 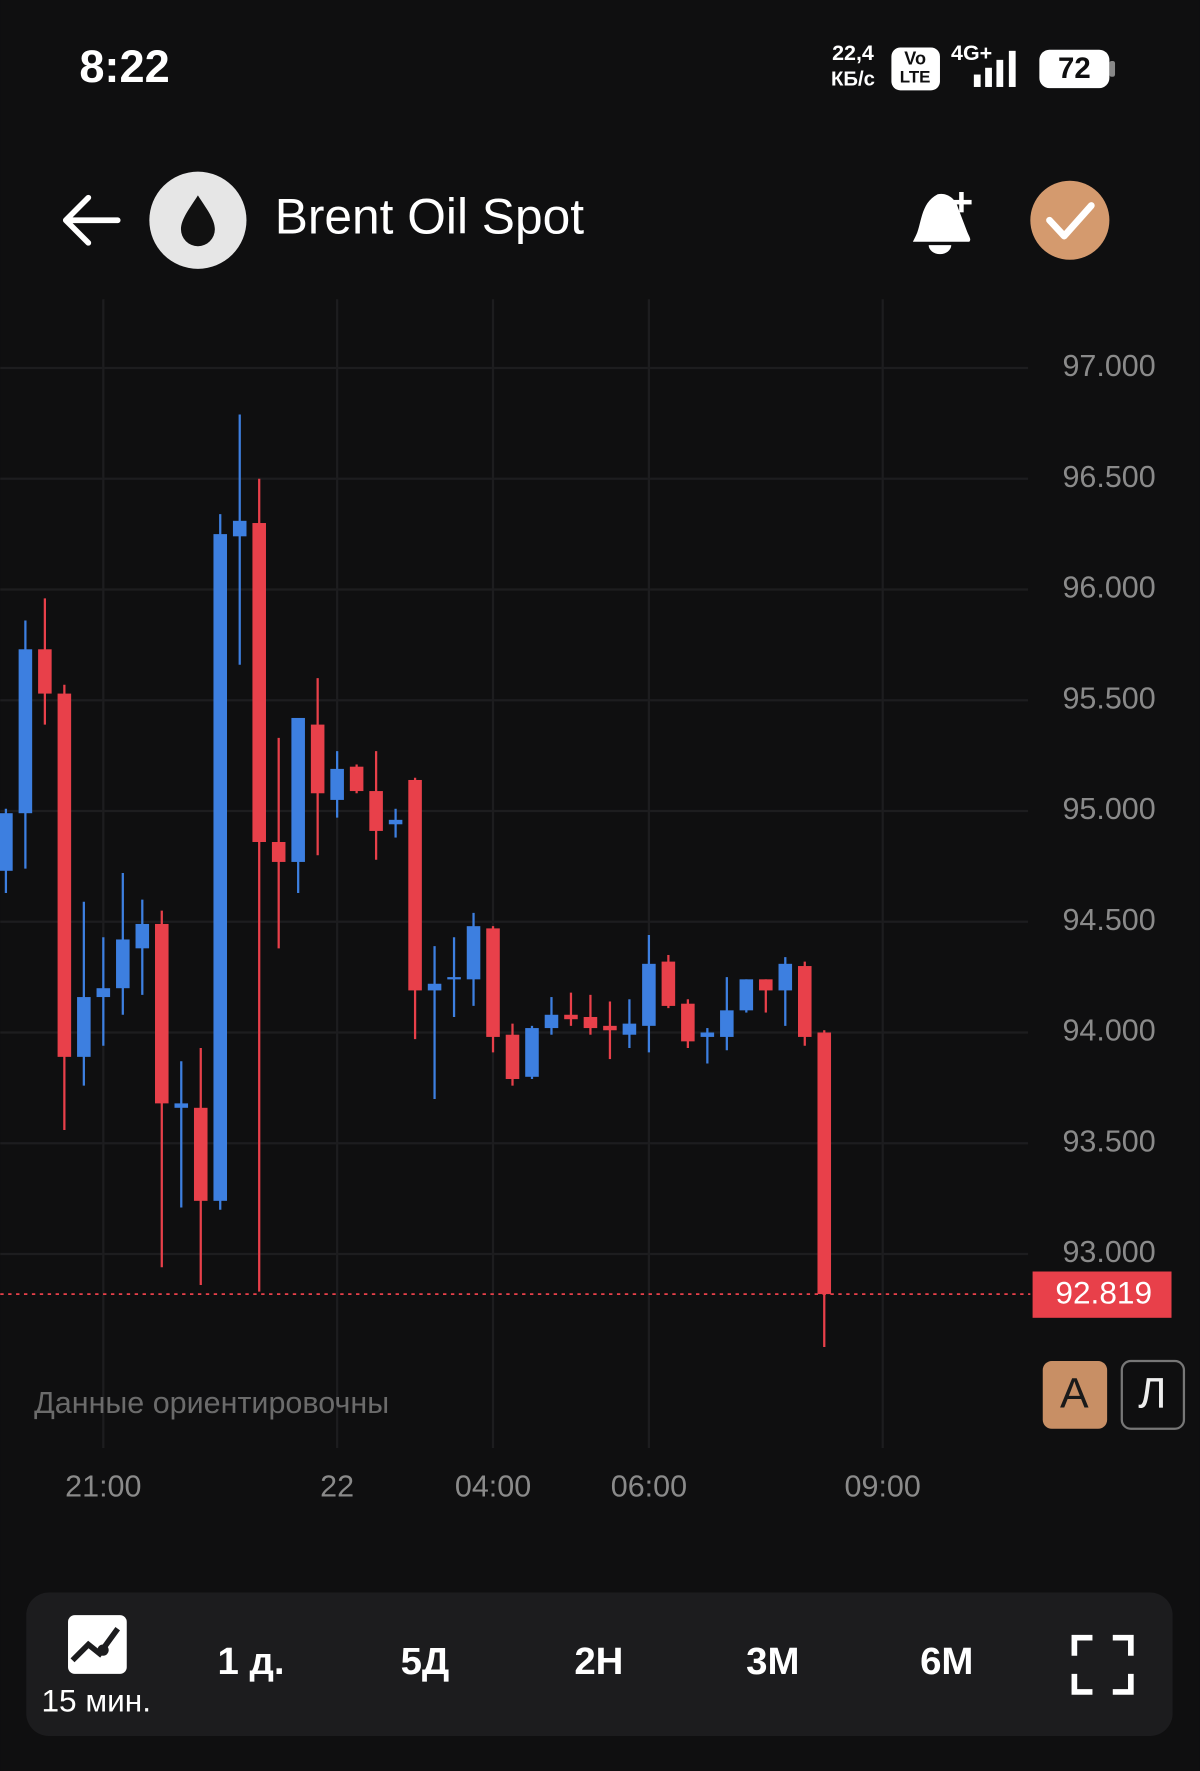 What do you see at coordinates (91, 220) in the screenshot?
I see `back-button` at bounding box center [91, 220].